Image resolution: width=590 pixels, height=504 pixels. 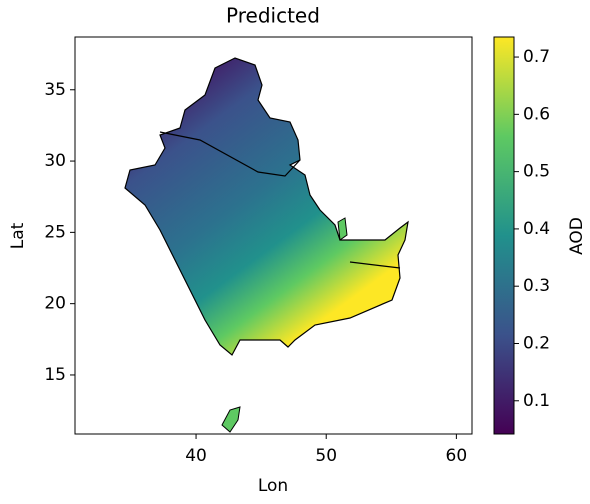 What do you see at coordinates (536, 57) in the screenshot?
I see `colorbar-tick-label: 0.7` at bounding box center [536, 57].